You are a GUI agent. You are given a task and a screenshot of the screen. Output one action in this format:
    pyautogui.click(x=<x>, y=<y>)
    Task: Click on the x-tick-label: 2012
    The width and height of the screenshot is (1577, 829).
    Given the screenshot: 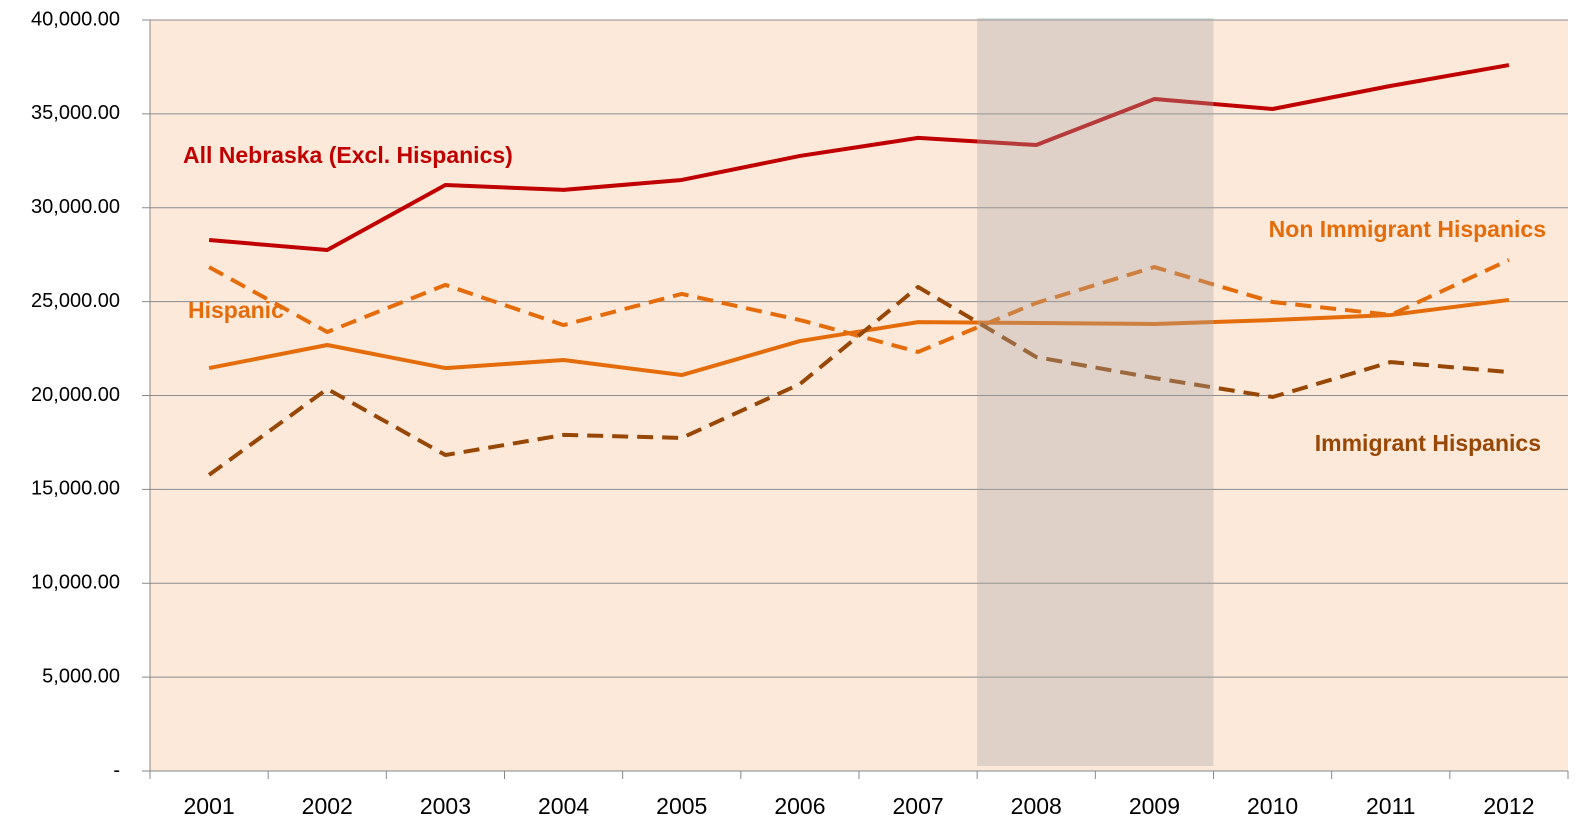 What is the action you would take?
    pyautogui.click(x=1508, y=806)
    